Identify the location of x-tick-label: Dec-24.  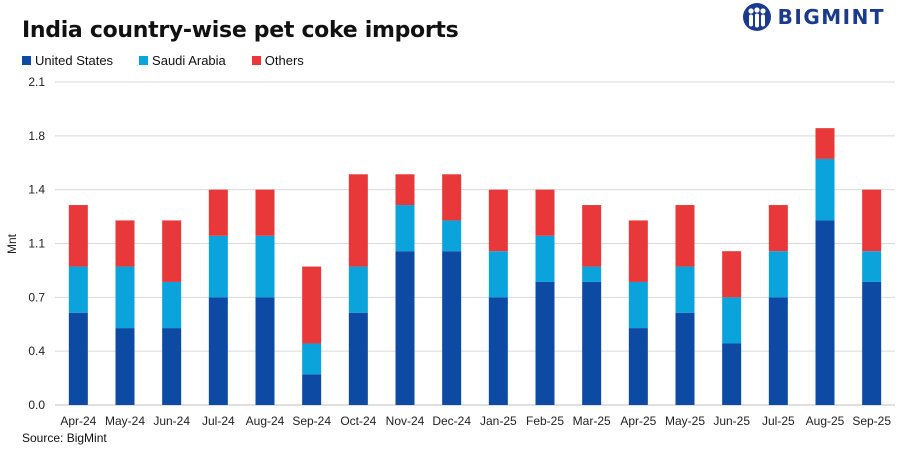
(451, 421).